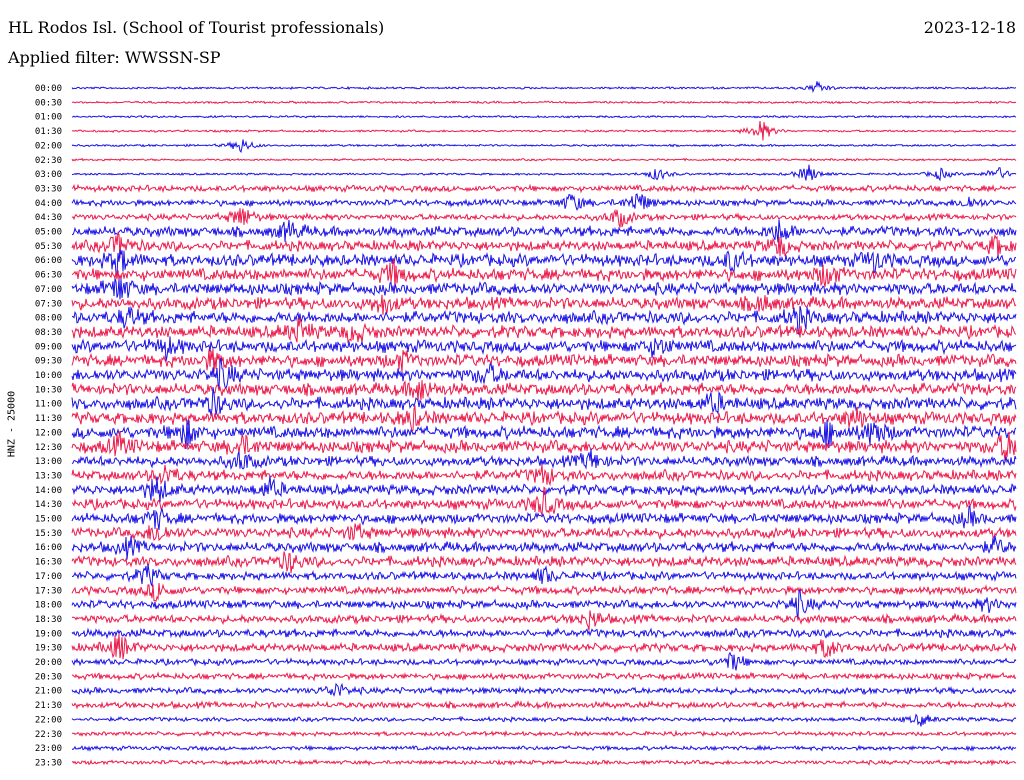  I want to click on row-time-label: 13:00, so click(48, 462).